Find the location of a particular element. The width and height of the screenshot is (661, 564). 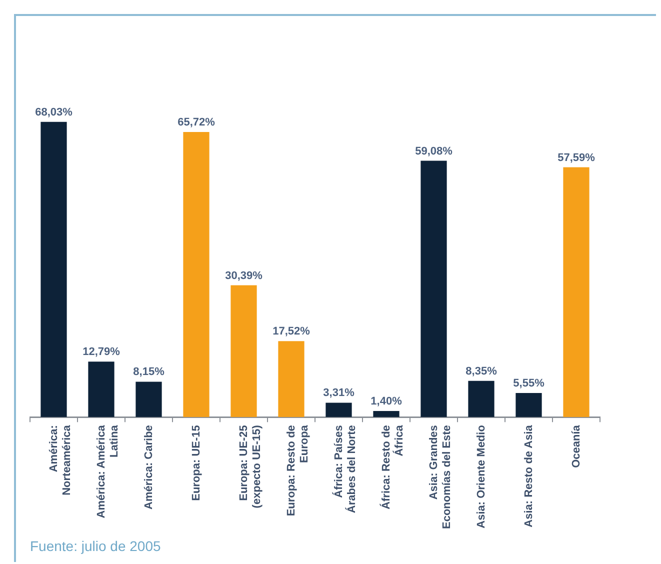

x-tick-label: Oceanía is located at coordinates (576, 446).